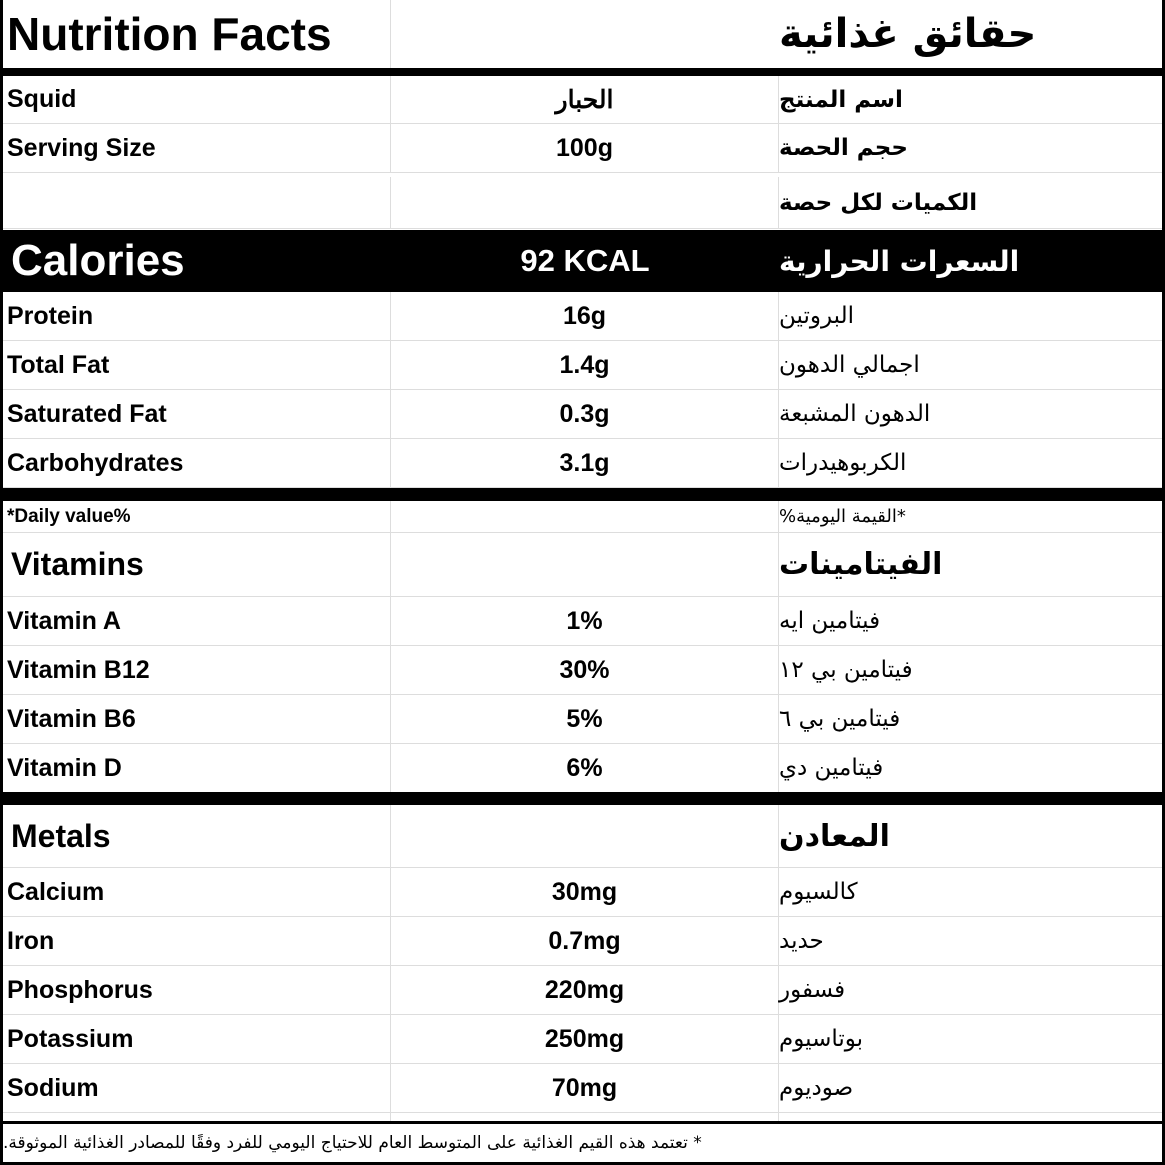 The height and width of the screenshot is (1165, 1165). I want to click on nutrient-row: Calcium 30mg كالسيوم, so click(582, 892).